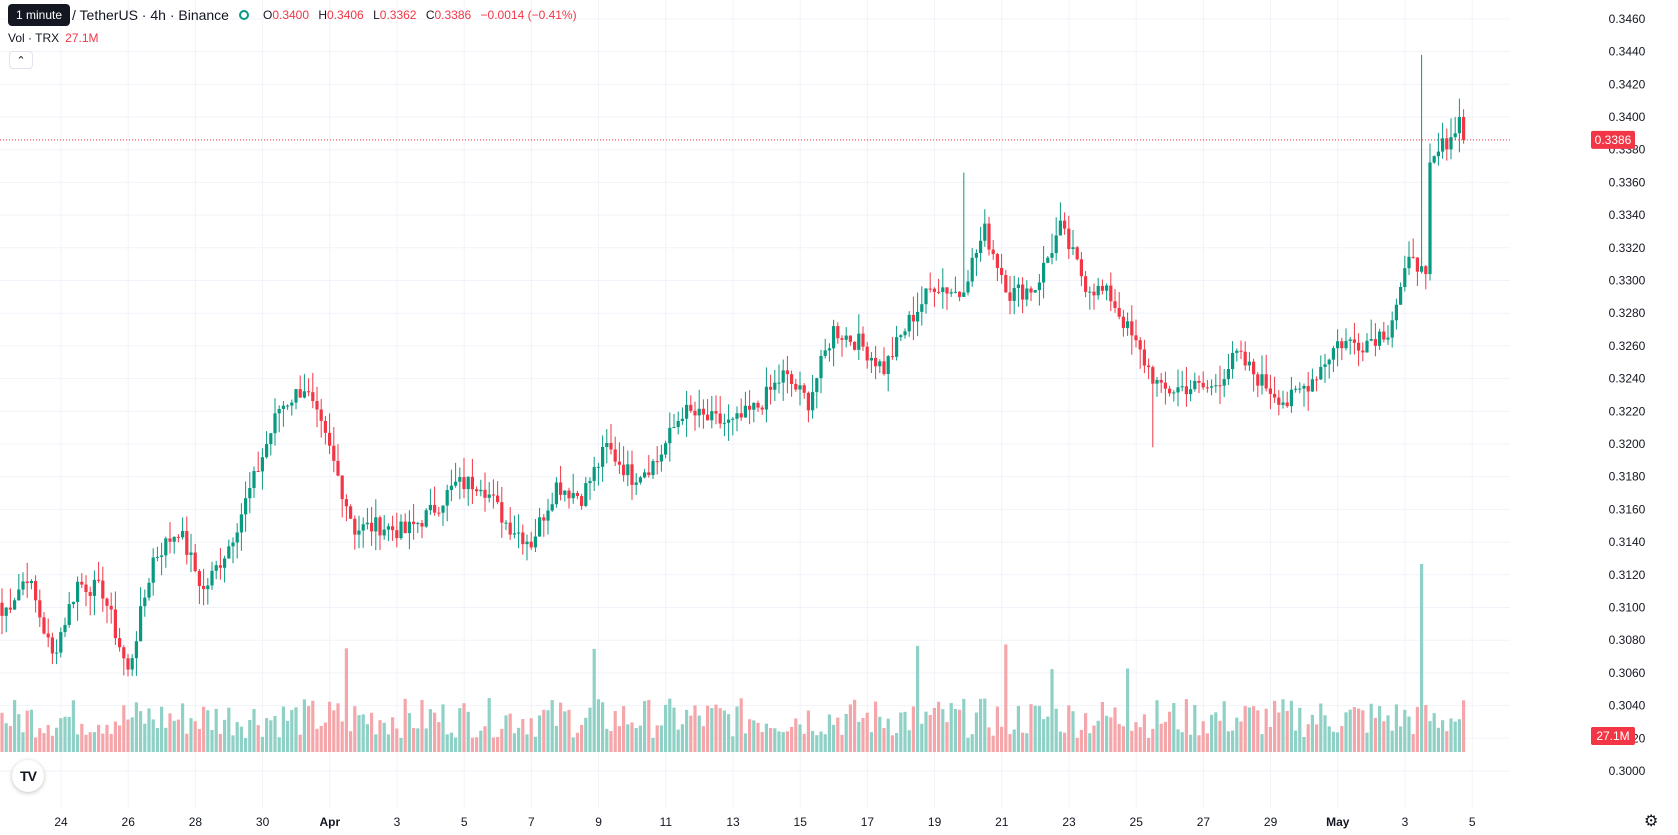 This screenshot has width=1678, height=835. I want to click on interval-tooltip: 1 minute, so click(39, 15).